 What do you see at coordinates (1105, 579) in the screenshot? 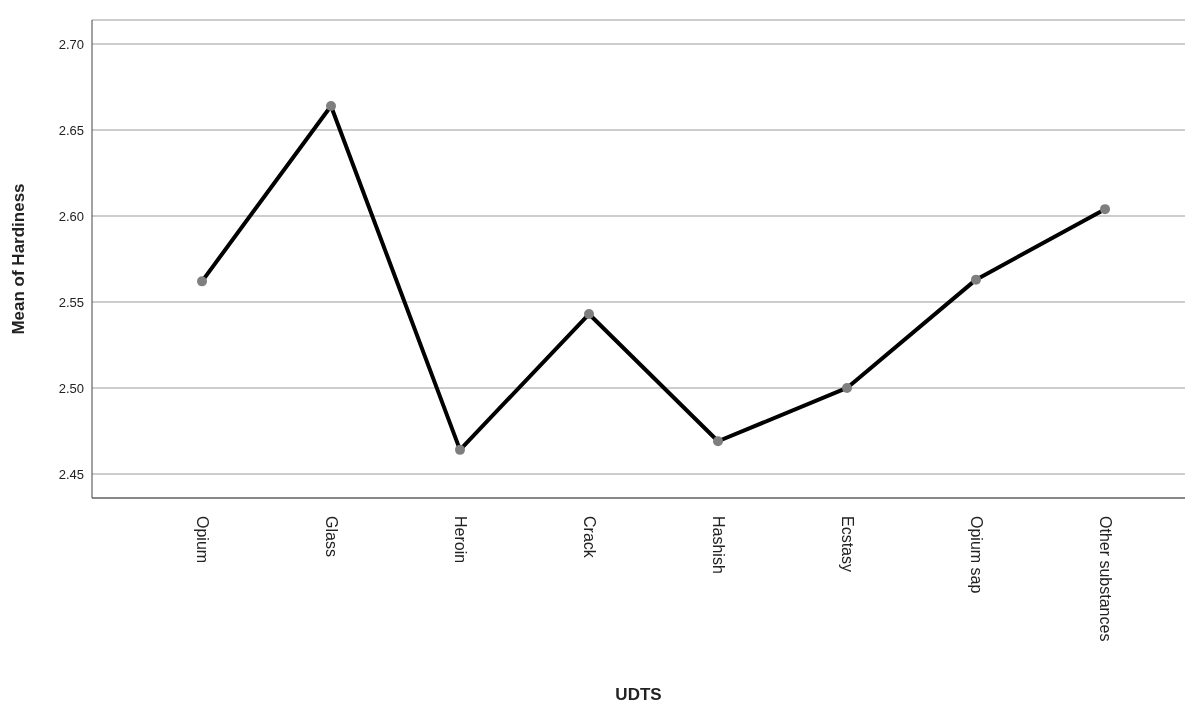
I see `x-tick-label: Other substances` at bounding box center [1105, 579].